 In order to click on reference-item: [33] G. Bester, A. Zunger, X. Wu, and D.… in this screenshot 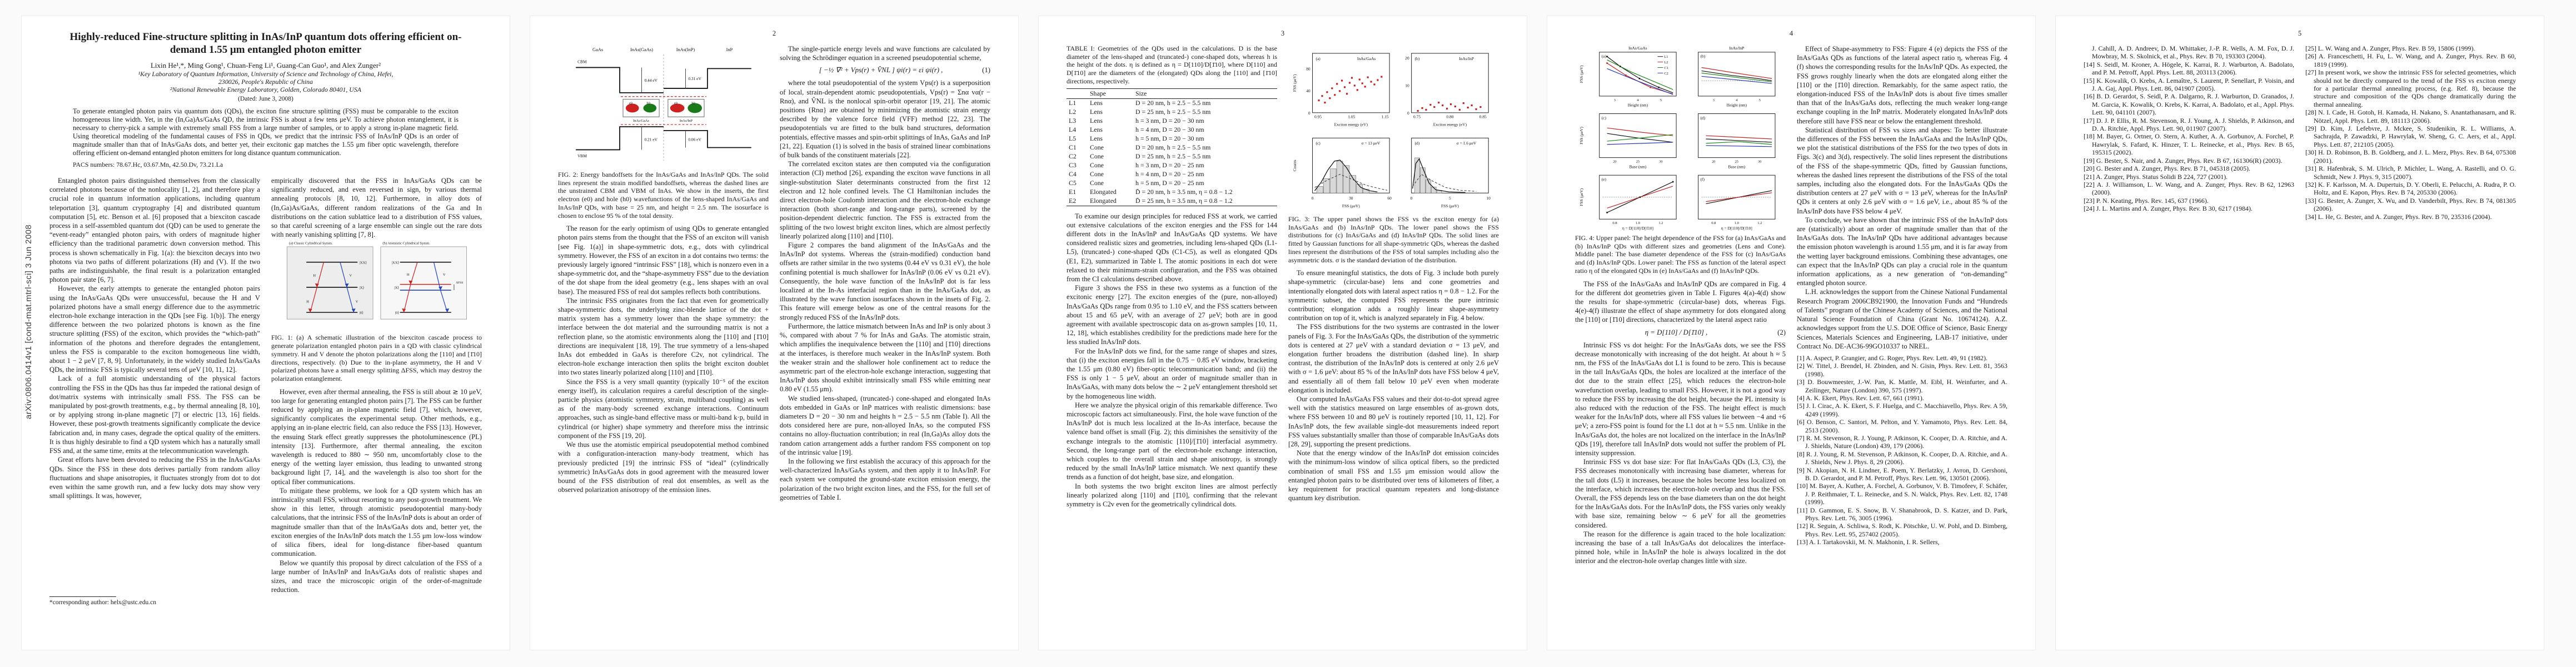, I will do `click(2410, 204)`.